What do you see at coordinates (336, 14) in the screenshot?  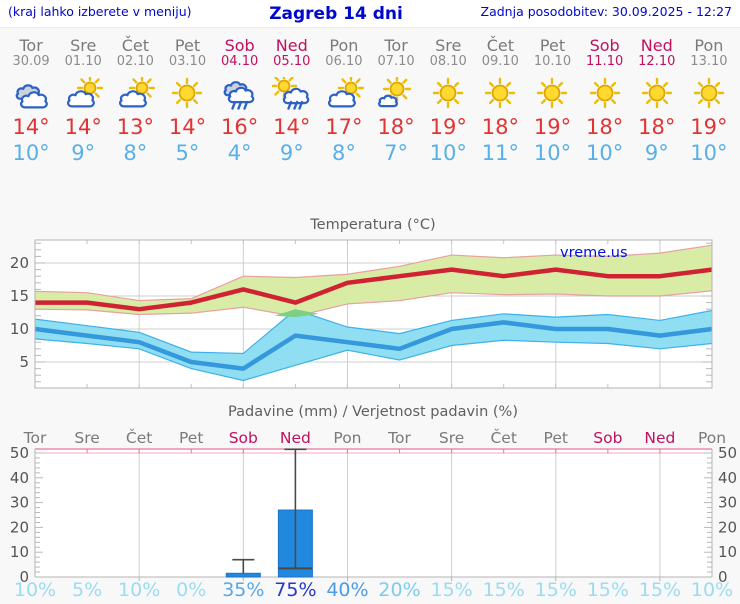 I see `page-title: Zagreb 14 dni` at bounding box center [336, 14].